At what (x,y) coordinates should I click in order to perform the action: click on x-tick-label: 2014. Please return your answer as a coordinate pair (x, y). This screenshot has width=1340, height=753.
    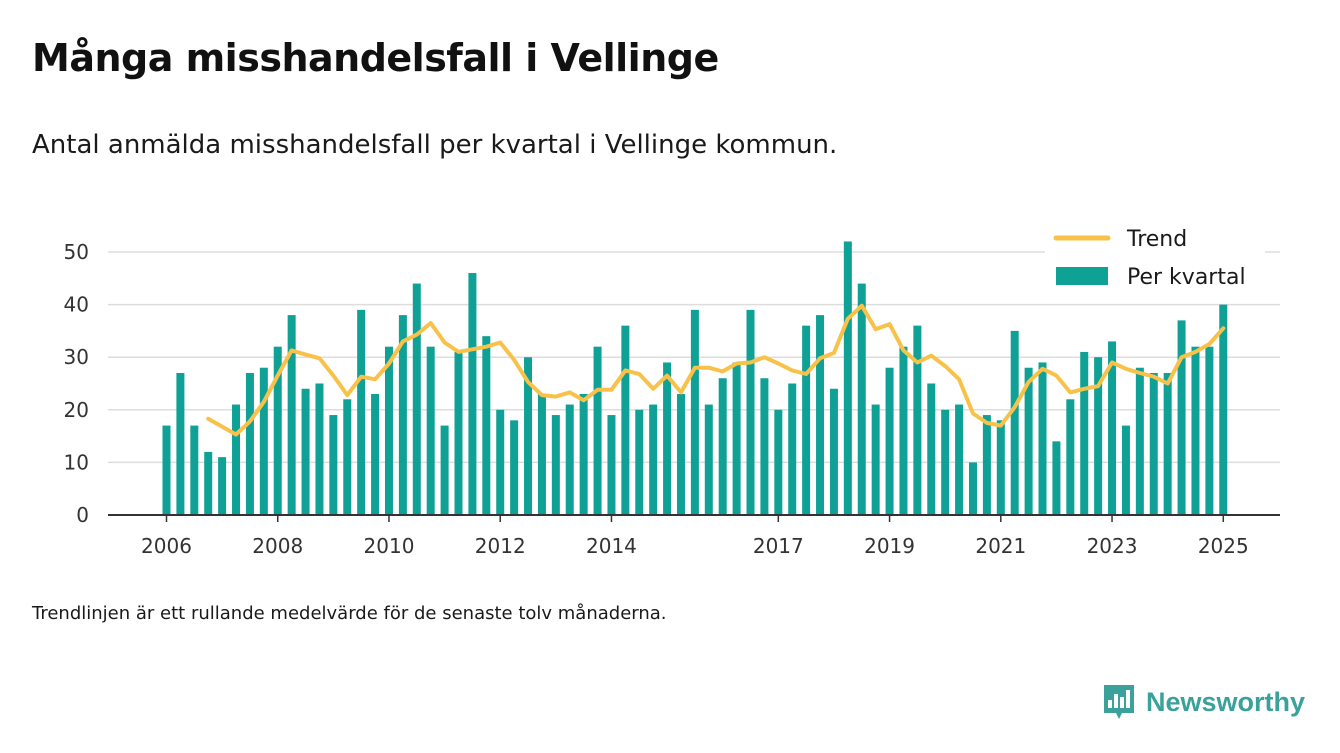
    Looking at the image, I should click on (611, 546).